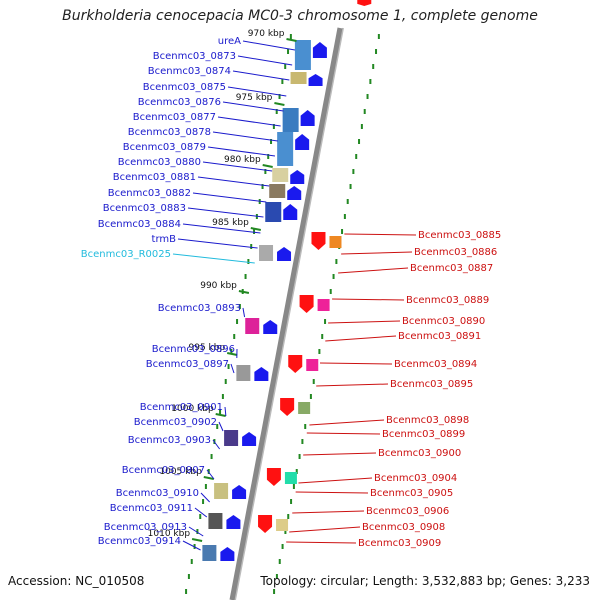 The height and width of the screenshot is (600, 600). What do you see at coordinates (126, 254) in the screenshot?
I see `rna-gene-label: Bcenmc03_R0025` at bounding box center [126, 254].